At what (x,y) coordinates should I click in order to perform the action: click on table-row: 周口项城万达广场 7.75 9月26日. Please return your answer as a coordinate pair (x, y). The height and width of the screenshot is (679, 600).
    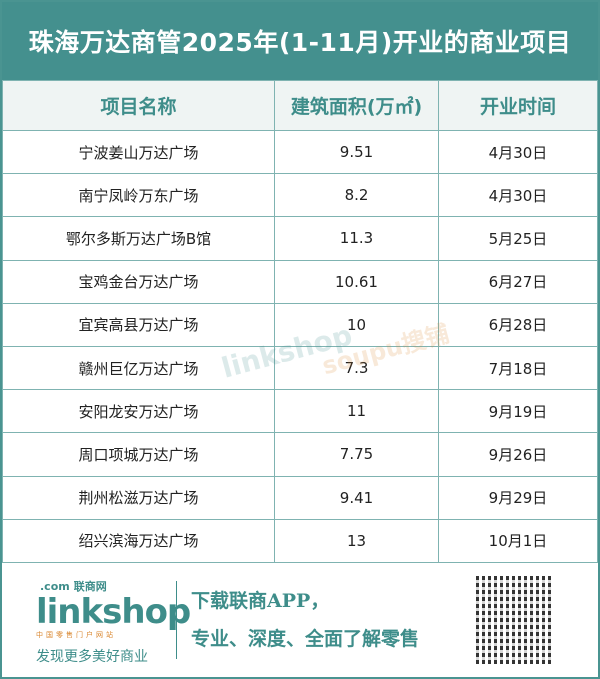
    Looking at the image, I should click on (300, 454).